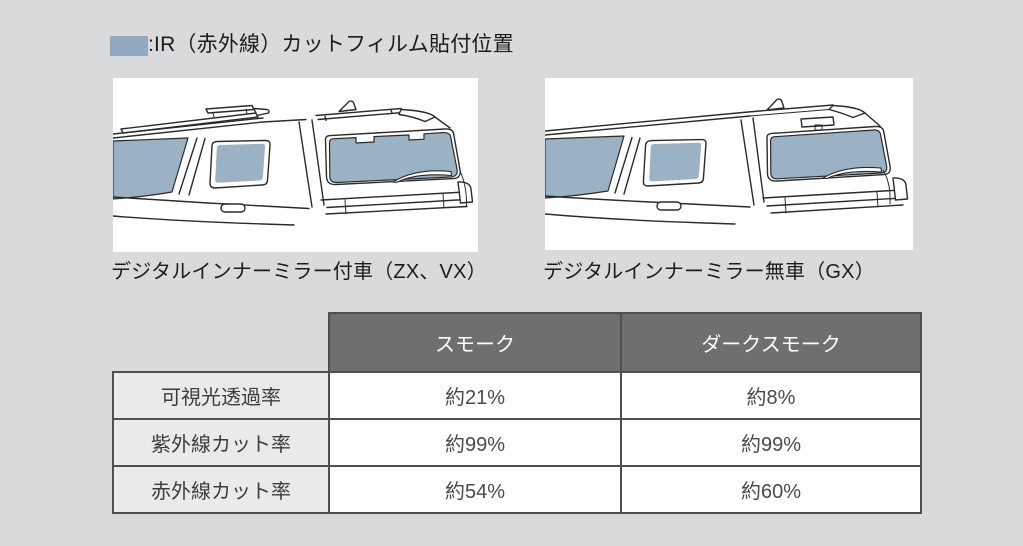 This screenshot has width=1023, height=546. I want to click on table-corner-empty, so click(221, 342).